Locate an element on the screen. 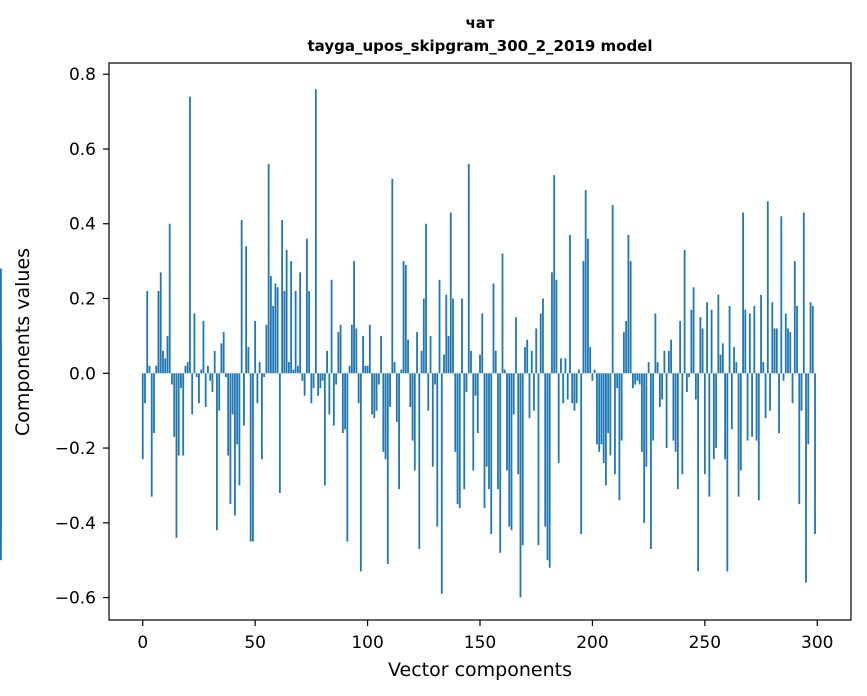  y-tick-label: −0.4 is located at coordinates (75, 524).